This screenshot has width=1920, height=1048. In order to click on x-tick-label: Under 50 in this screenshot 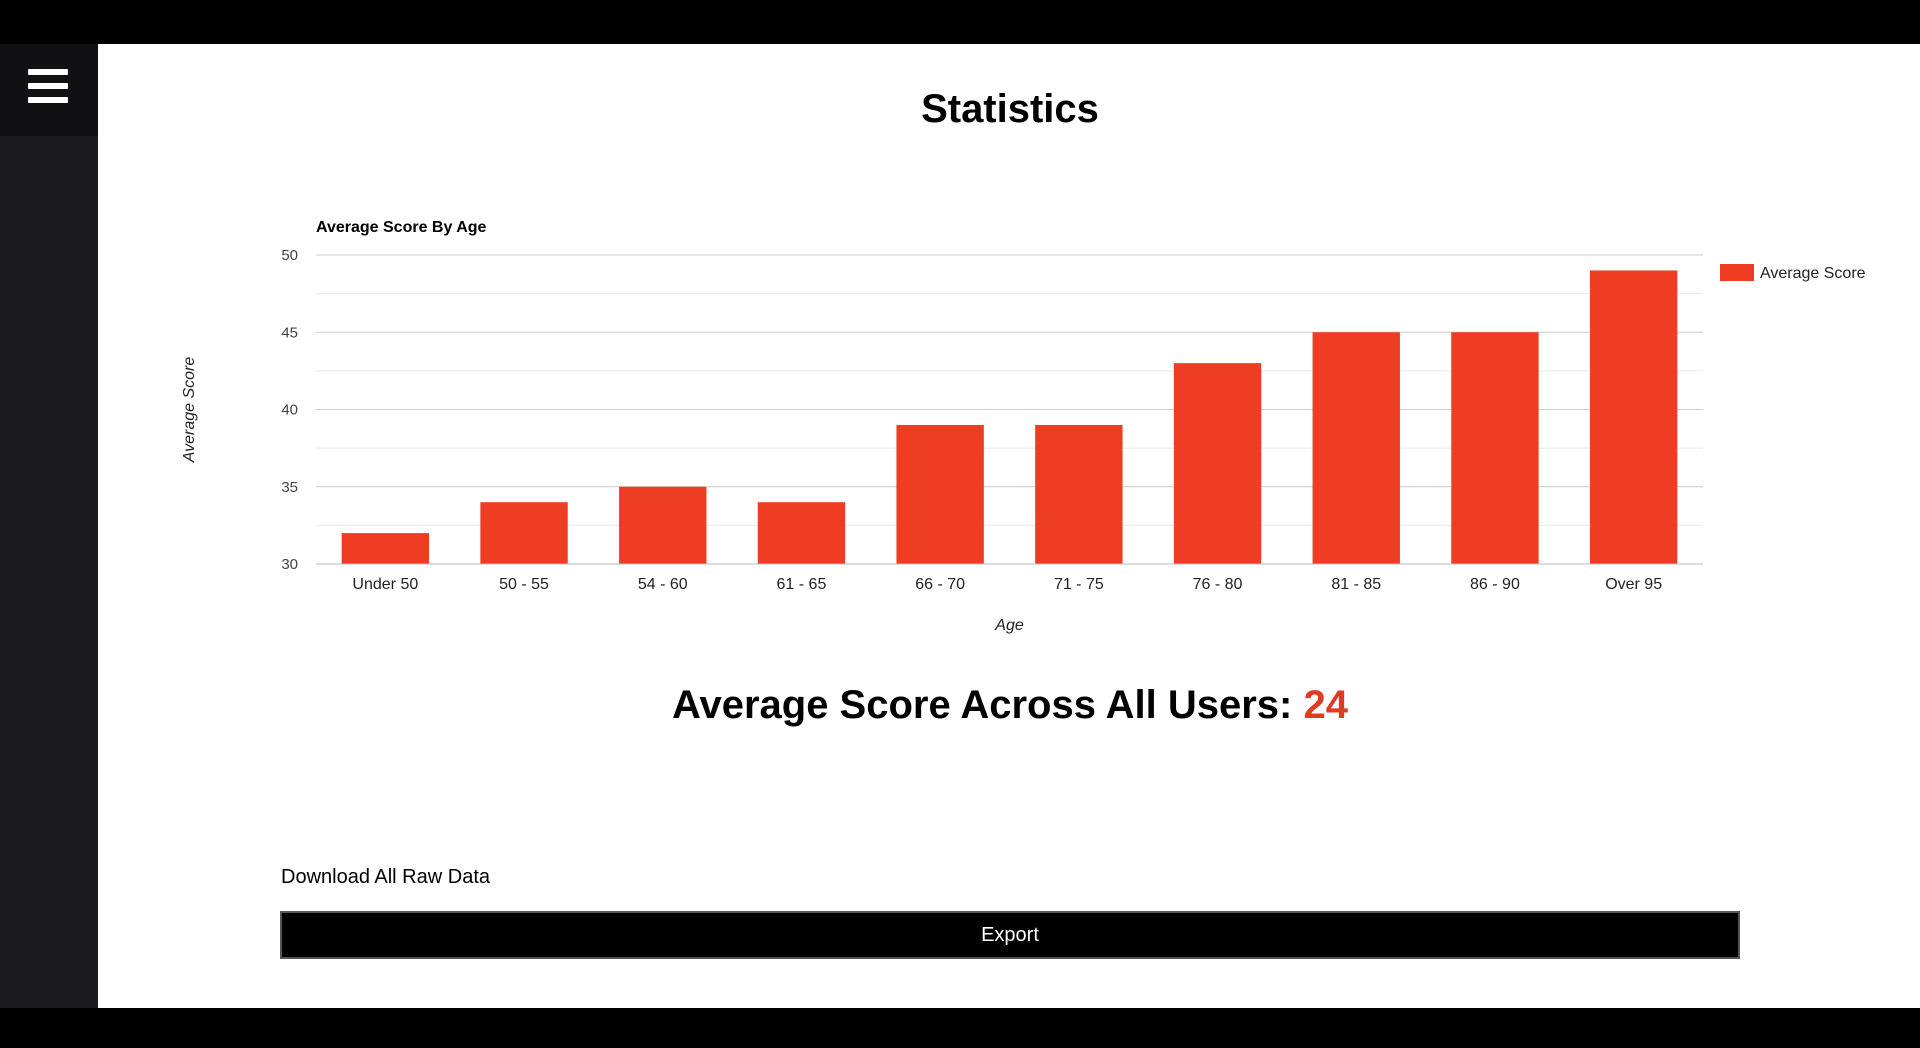, I will do `click(385, 584)`.